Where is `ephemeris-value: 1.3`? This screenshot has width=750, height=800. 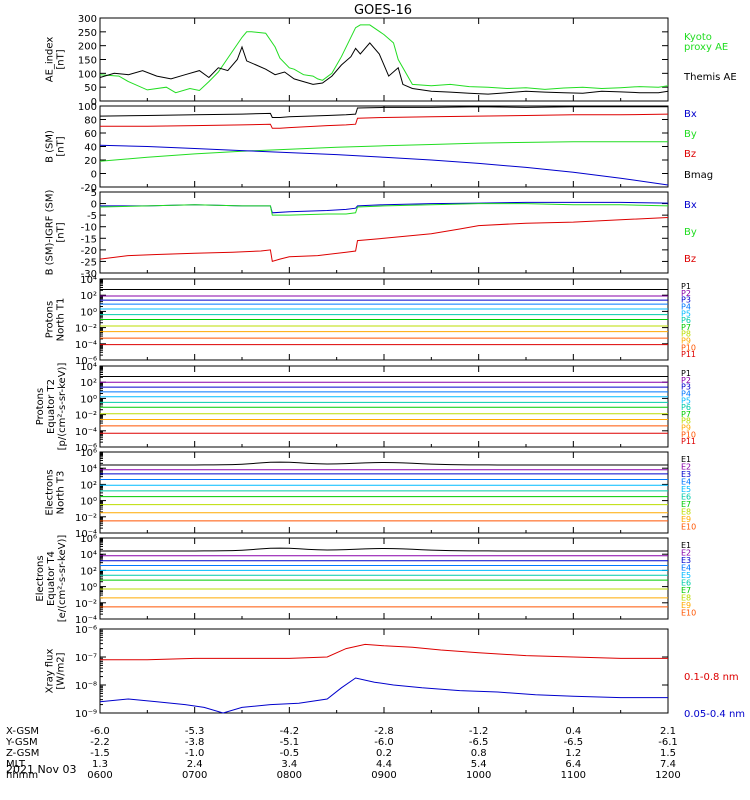
ephemeris-value: 1.3 is located at coordinates (100, 764).